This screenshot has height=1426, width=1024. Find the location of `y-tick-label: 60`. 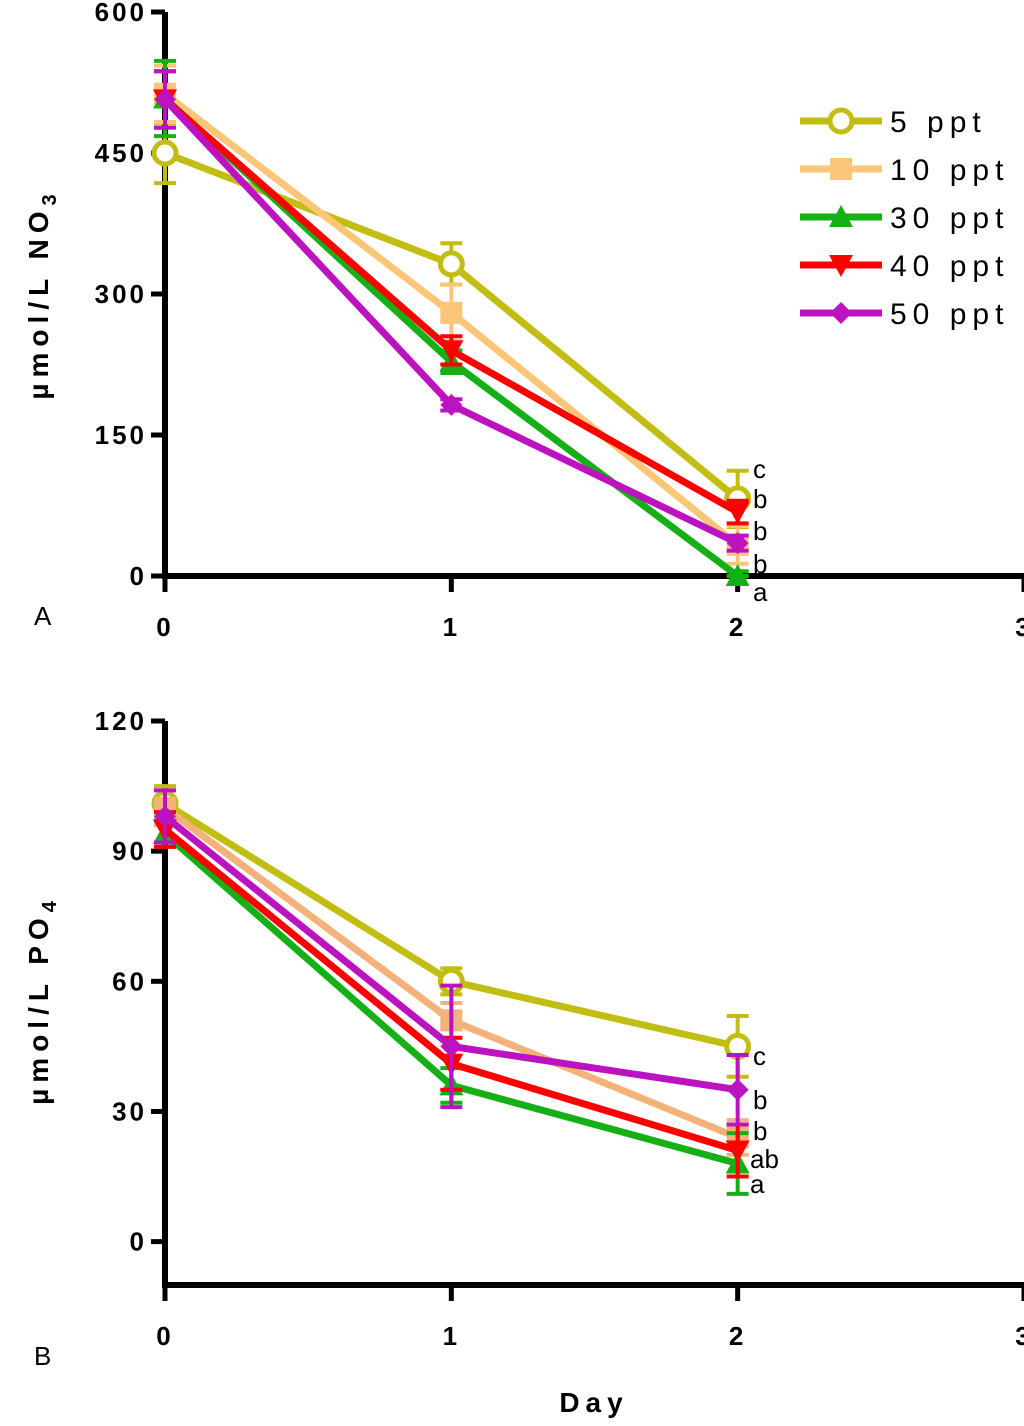

y-tick-label: 60 is located at coordinates (129, 981).